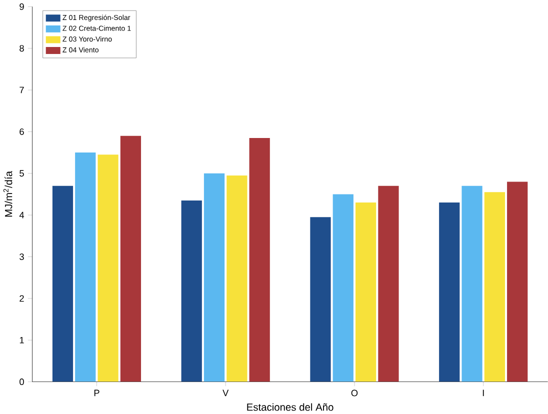 The image size is (548, 414). I want to click on y-tick-label: 9, so click(22, 6).